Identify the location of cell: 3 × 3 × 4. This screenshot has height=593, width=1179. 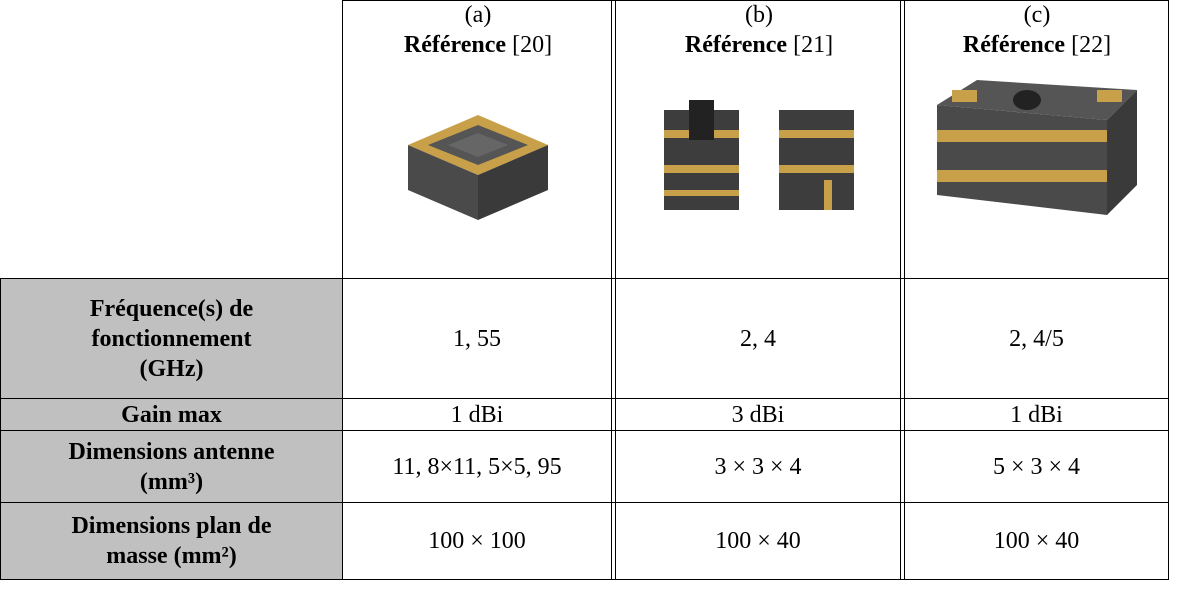
(758, 466).